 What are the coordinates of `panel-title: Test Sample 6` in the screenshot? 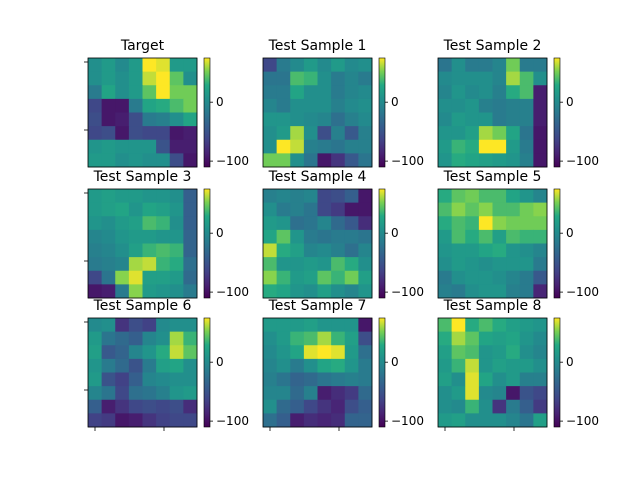 It's located at (142, 306).